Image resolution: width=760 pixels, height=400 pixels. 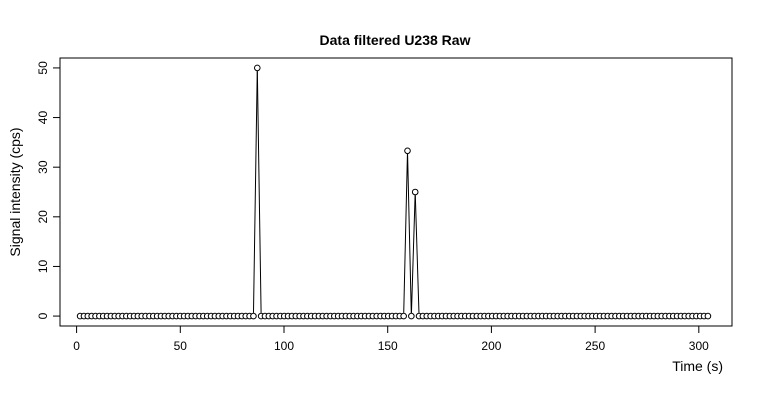 What do you see at coordinates (284, 346) in the screenshot?
I see `x-tick-label: 100` at bounding box center [284, 346].